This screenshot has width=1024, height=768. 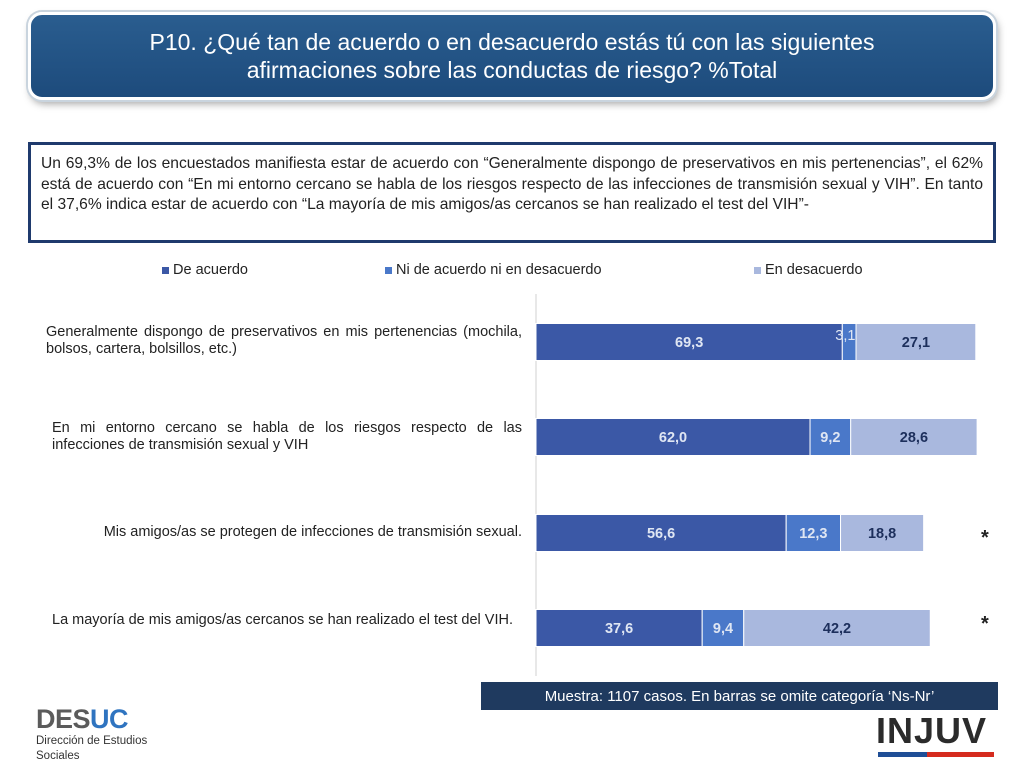 What do you see at coordinates (388, 270) in the screenshot?
I see `legend-swatch-ni-de-acuerdo` at bounding box center [388, 270].